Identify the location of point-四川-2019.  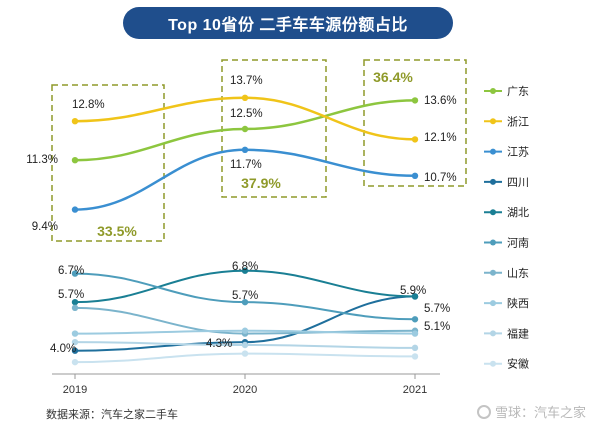
(75, 350).